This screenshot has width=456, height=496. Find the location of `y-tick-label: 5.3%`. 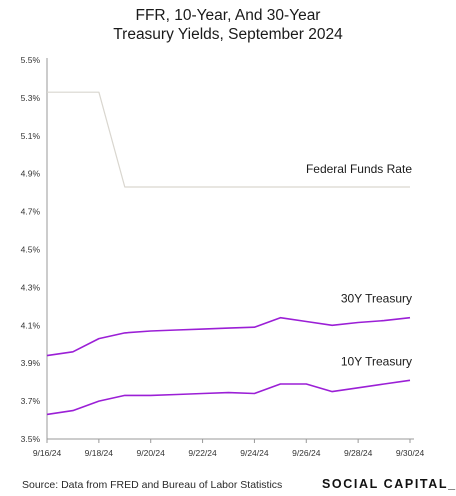

y-tick-label: 5.3% is located at coordinates (31, 98).